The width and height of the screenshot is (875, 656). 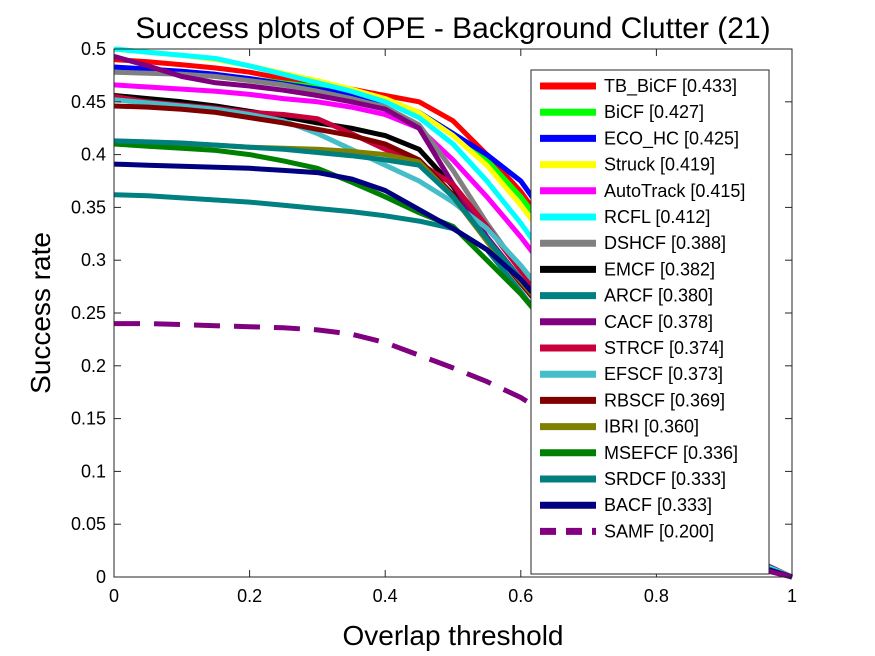 I want to click on x-tick-label: 0, so click(x=114, y=596).